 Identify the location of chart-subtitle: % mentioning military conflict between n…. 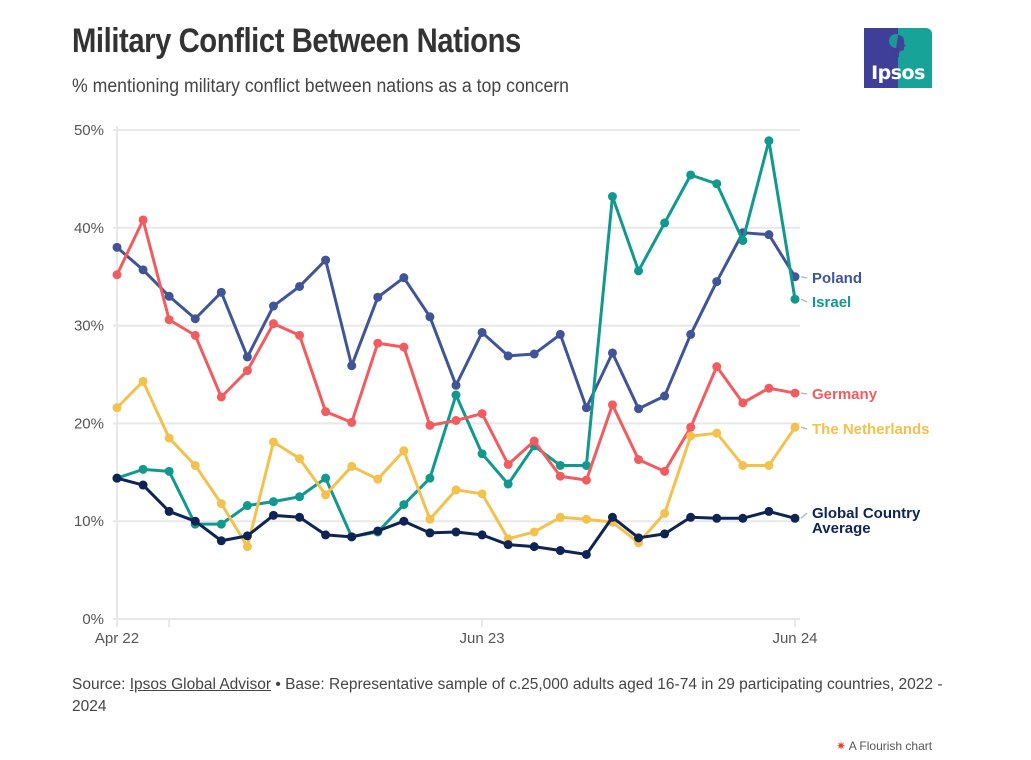
(320, 86).